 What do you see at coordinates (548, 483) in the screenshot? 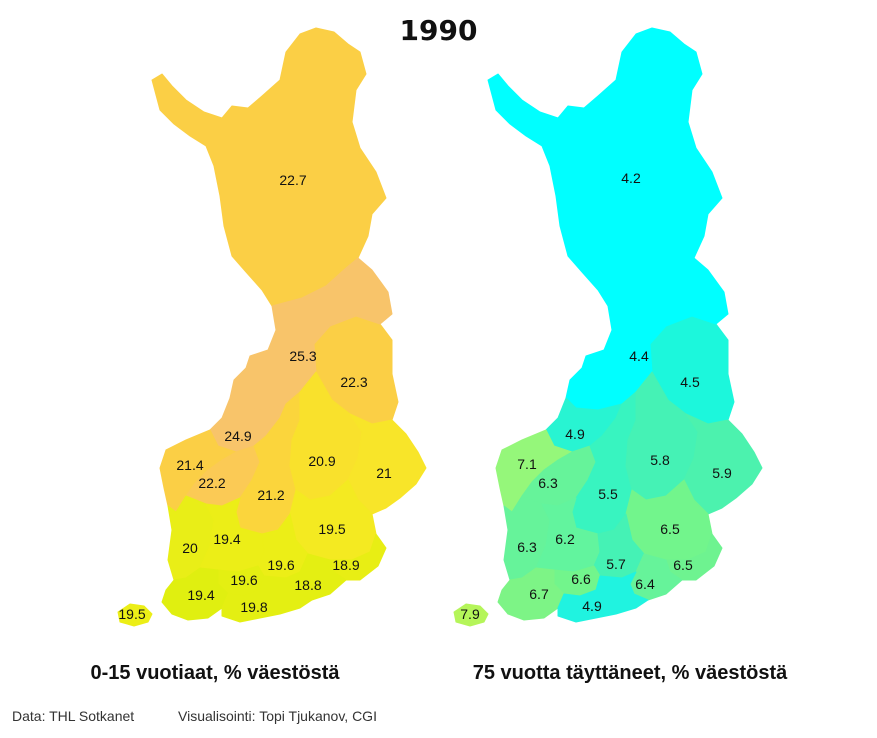
I see `region-value-etela-pohjanmaa: 6.3` at bounding box center [548, 483].